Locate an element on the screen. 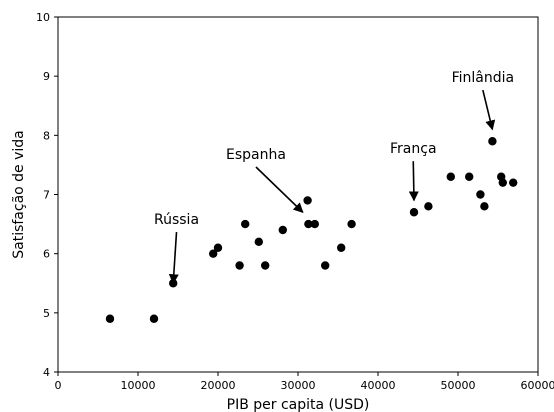 This screenshot has height=412, width=554. annotation-label: Finlândia is located at coordinates (483, 78).